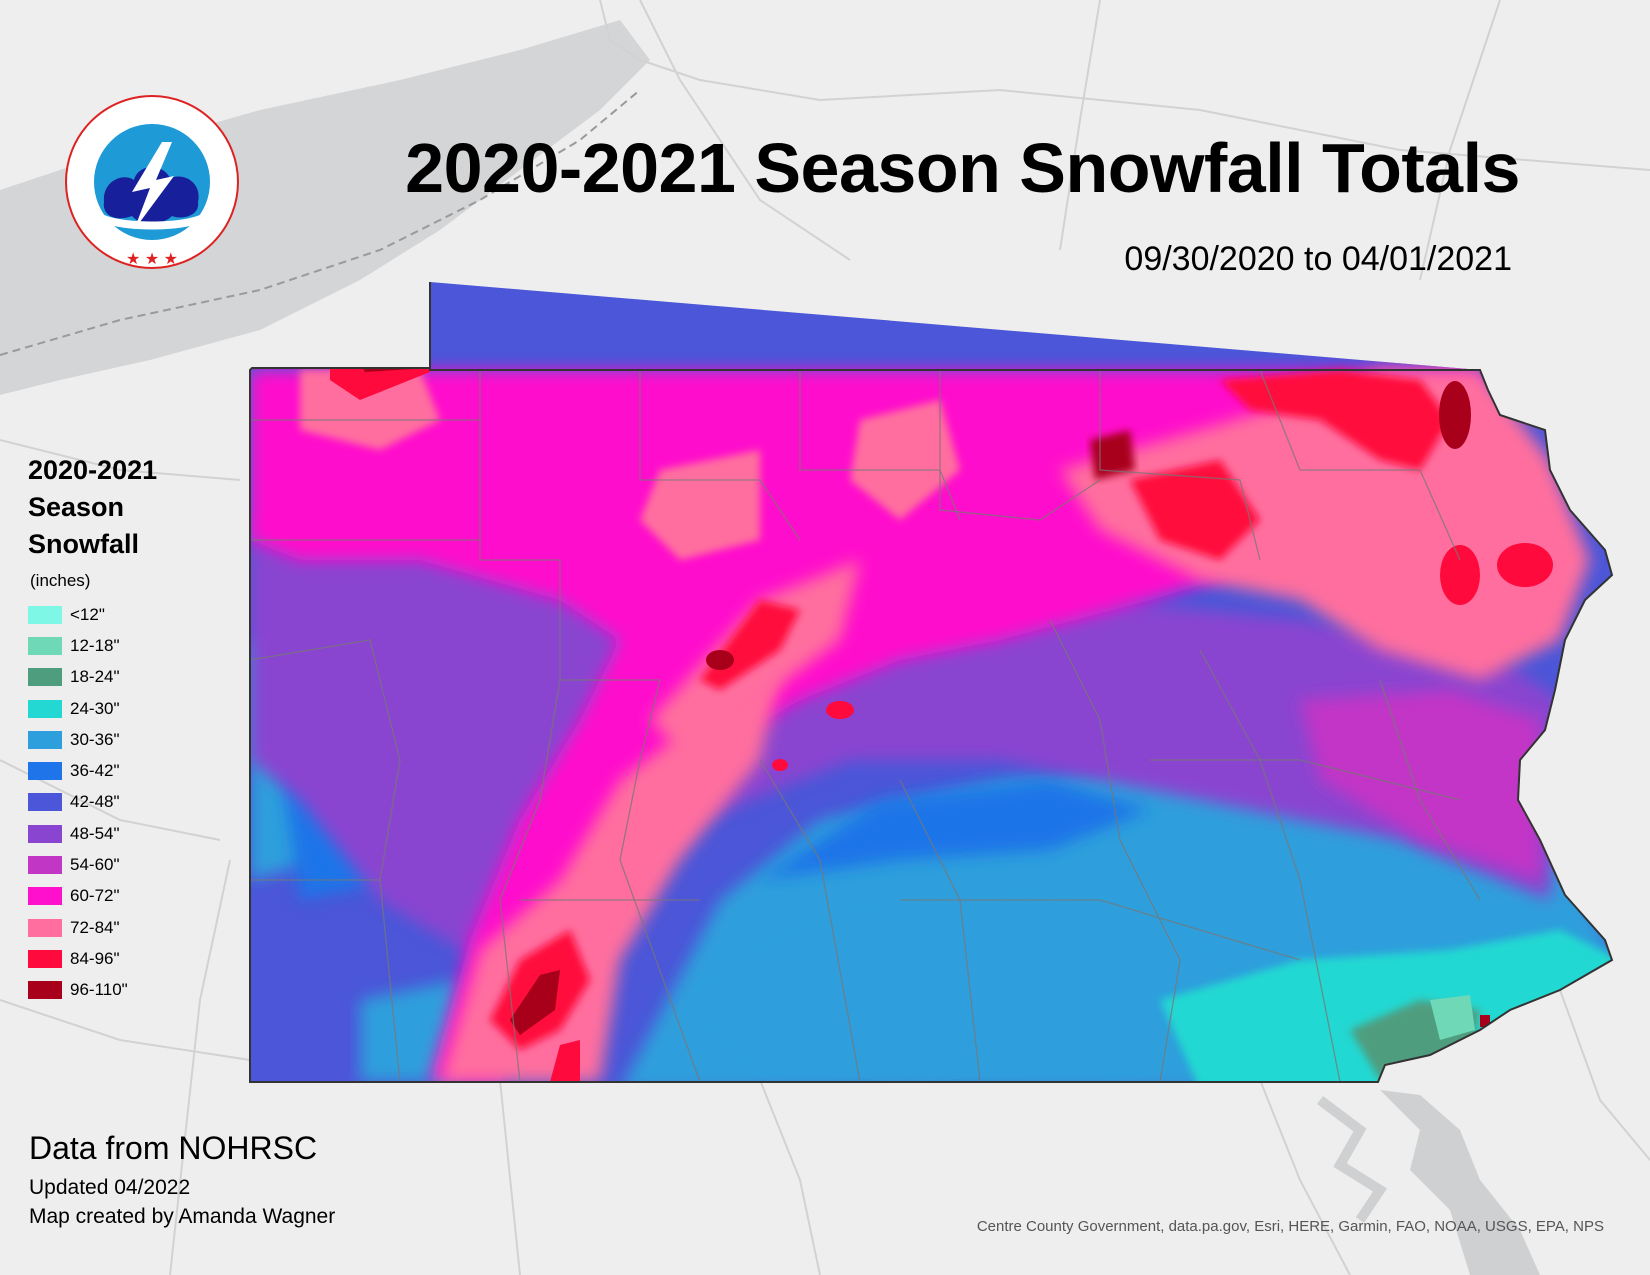 This screenshot has width=1650, height=1275. What do you see at coordinates (128, 833) in the screenshot?
I see `legend-item: 48-54"` at bounding box center [128, 833].